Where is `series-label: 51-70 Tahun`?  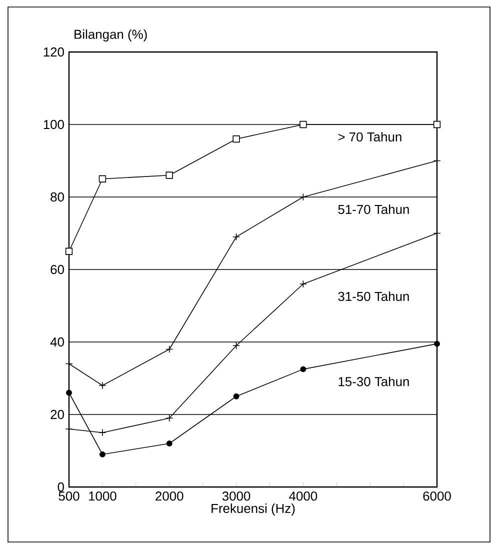 series-label: 51-70 Tahun is located at coordinates (373, 209).